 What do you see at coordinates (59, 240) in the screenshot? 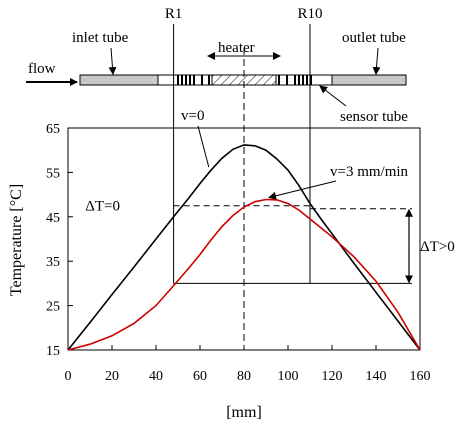
I see `y-axis: 15 25 35 45 55 65` at bounding box center [59, 240].